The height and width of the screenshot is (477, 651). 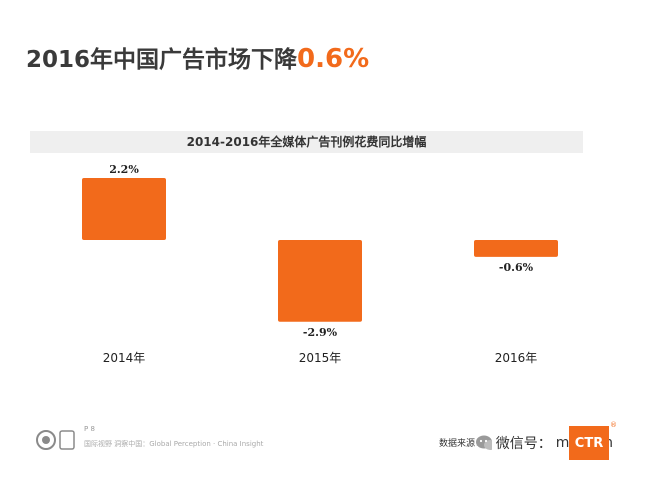 I want to click on wechat-icon, so click(x=484, y=442).